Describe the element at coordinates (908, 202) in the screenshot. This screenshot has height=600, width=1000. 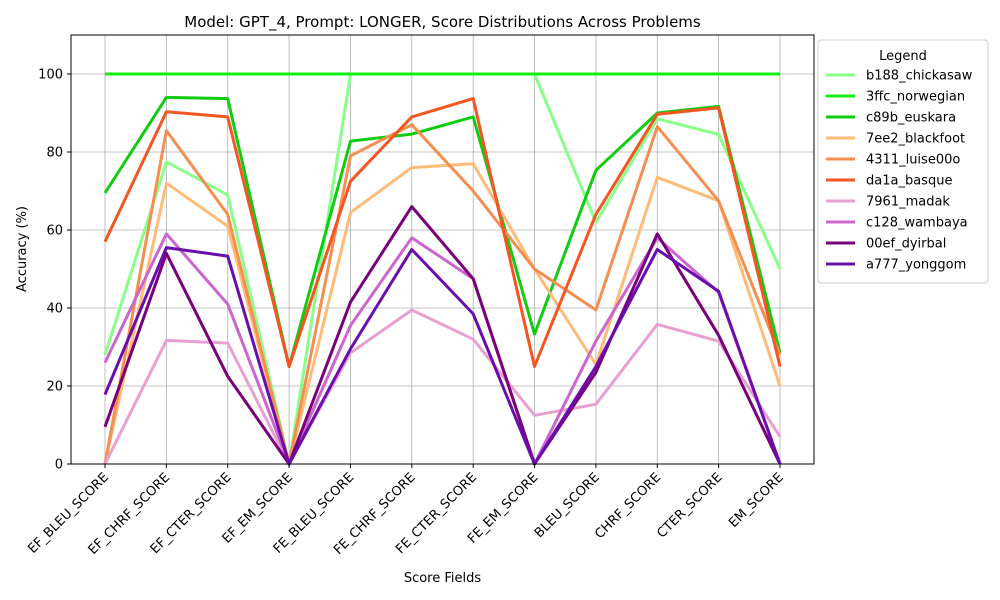
I see `legend-label: 7961_madak` at that location.